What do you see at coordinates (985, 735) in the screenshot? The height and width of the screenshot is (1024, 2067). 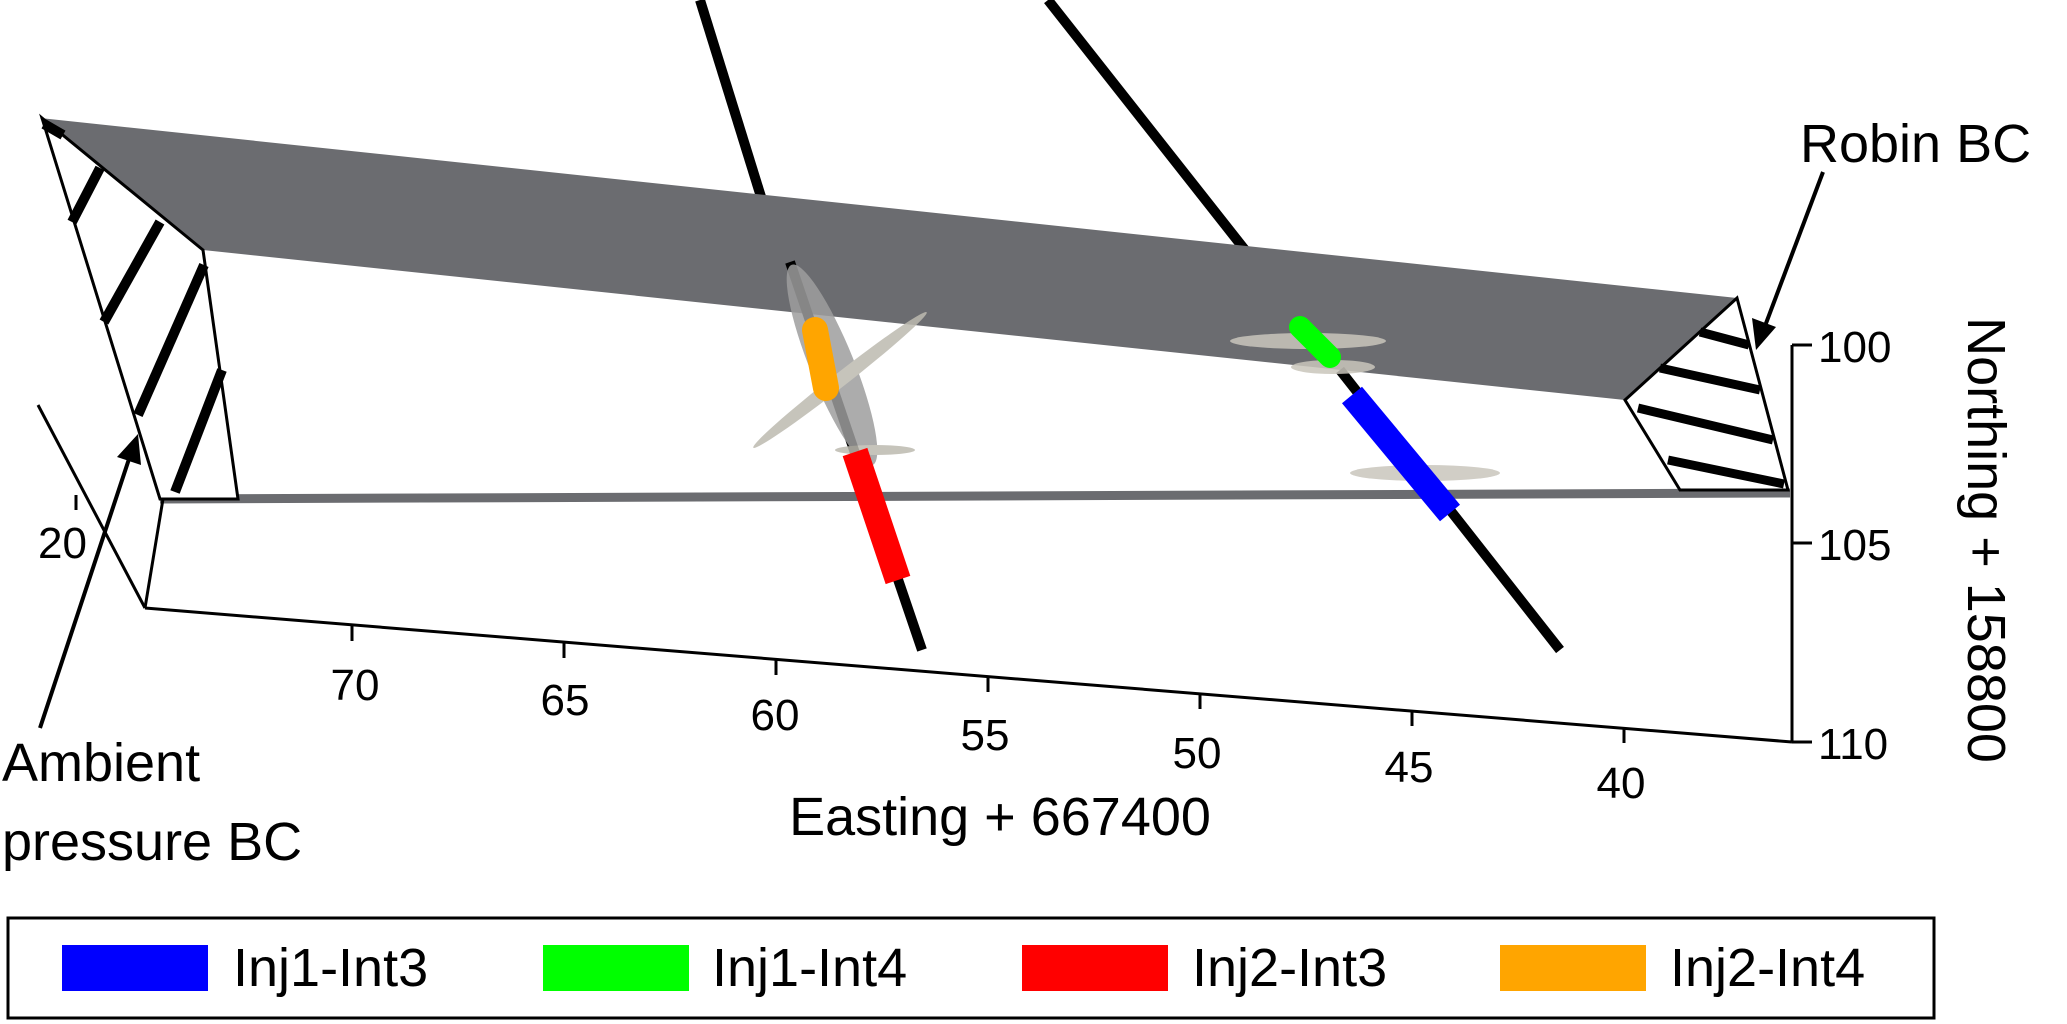 I see `easting-tick-55: 55` at bounding box center [985, 735].